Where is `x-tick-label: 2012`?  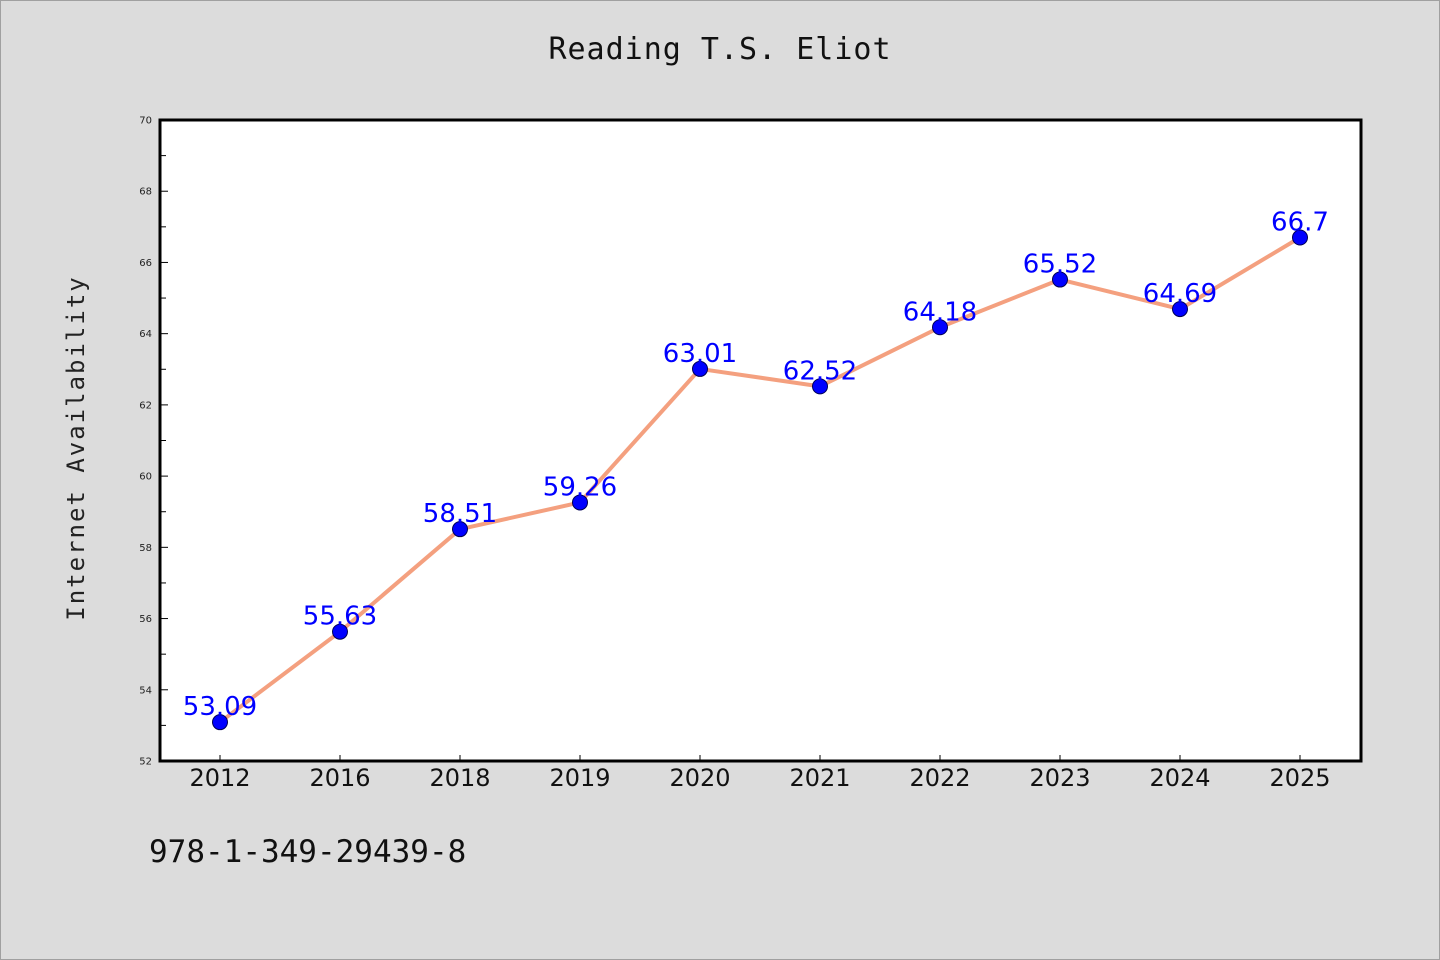
x-tick-label: 2012 is located at coordinates (219, 778).